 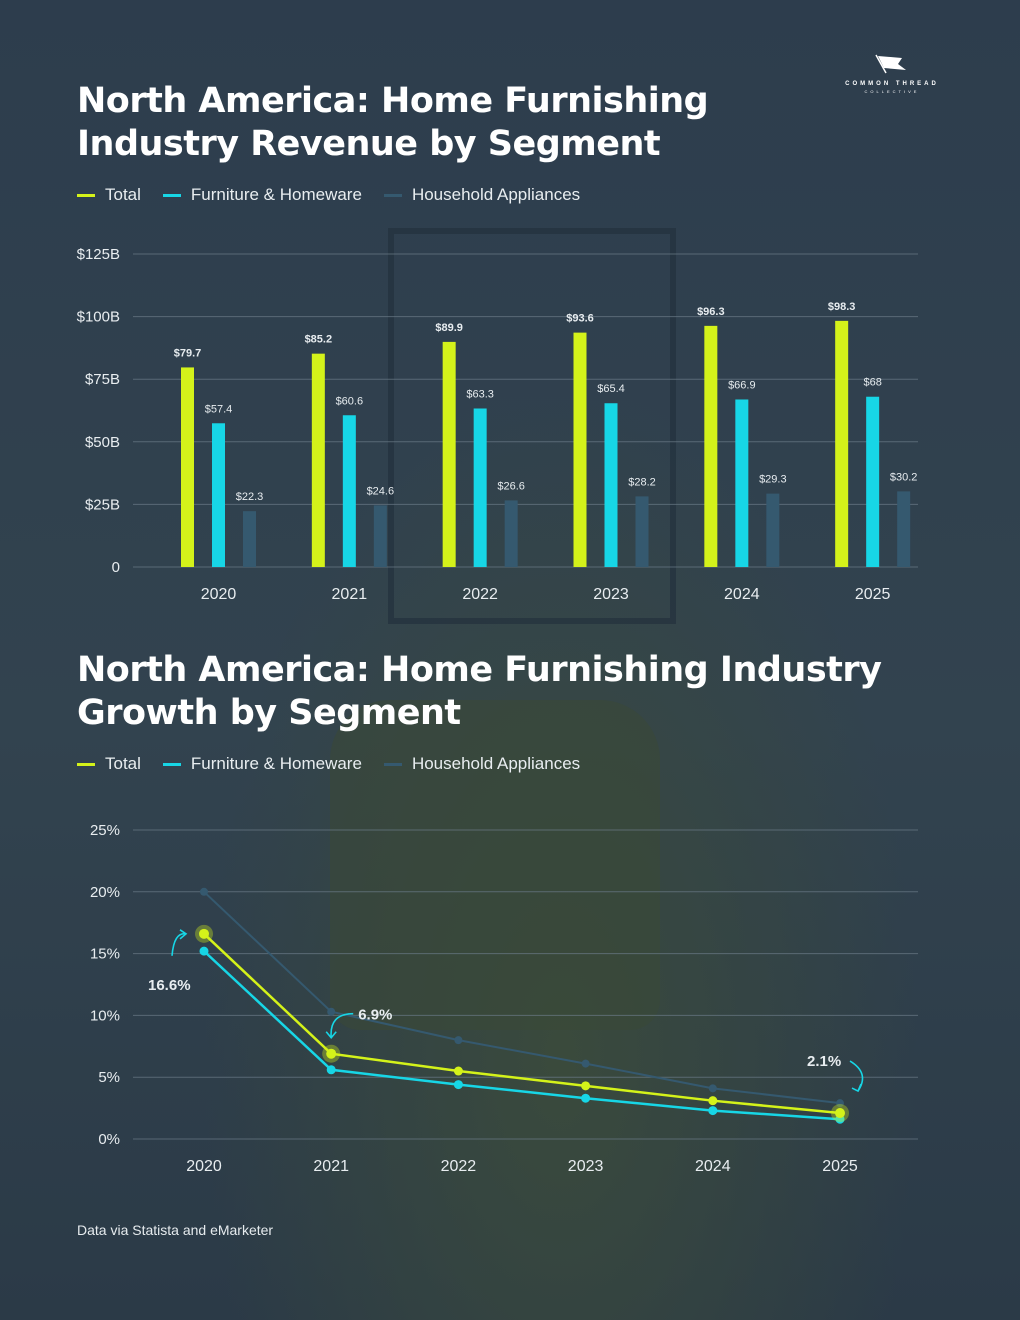 What do you see at coordinates (824, 1061) in the screenshot?
I see `annotation-label: 2.1%` at bounding box center [824, 1061].